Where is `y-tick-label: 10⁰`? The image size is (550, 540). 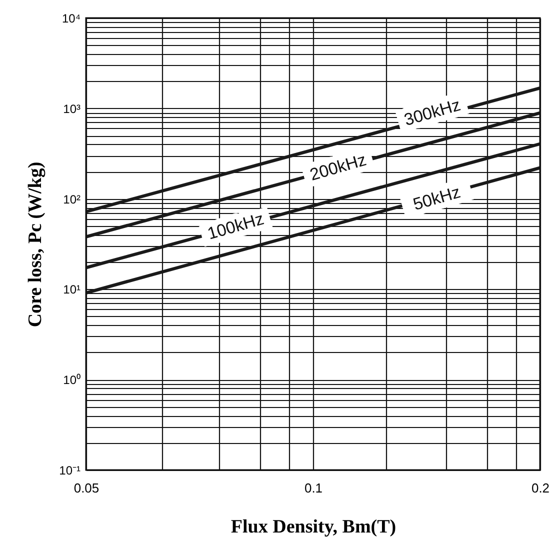
y-tick-label: 10⁰ is located at coordinates (71, 380).